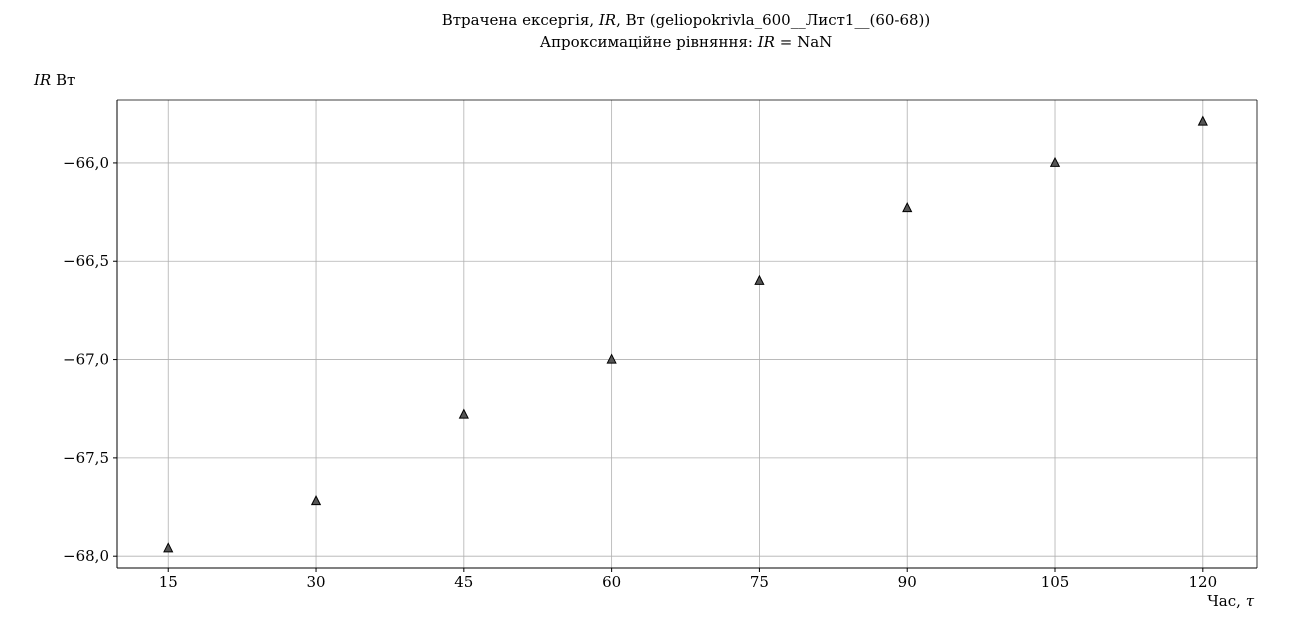  Describe the element at coordinates (611, 582) in the screenshot. I see `x-tick-label: 60` at that location.